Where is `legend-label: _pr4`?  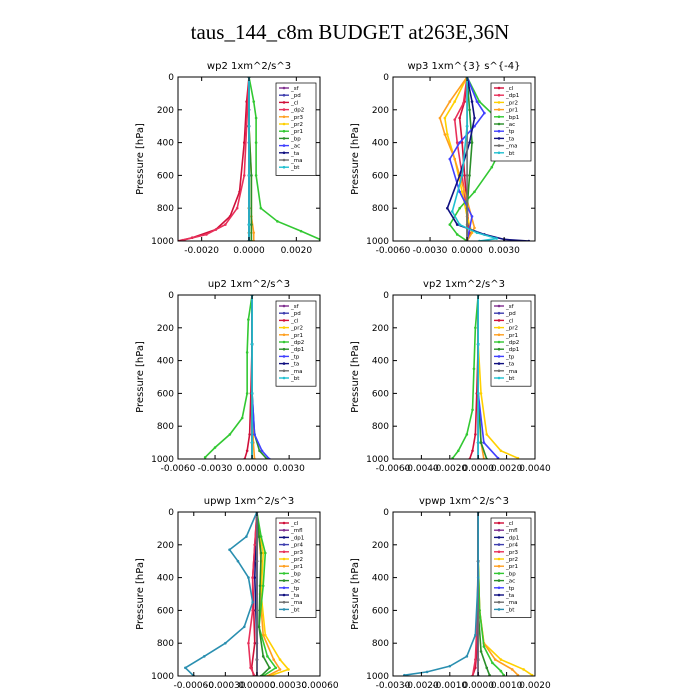
legend-label: _pr4 is located at coordinates (297, 546).